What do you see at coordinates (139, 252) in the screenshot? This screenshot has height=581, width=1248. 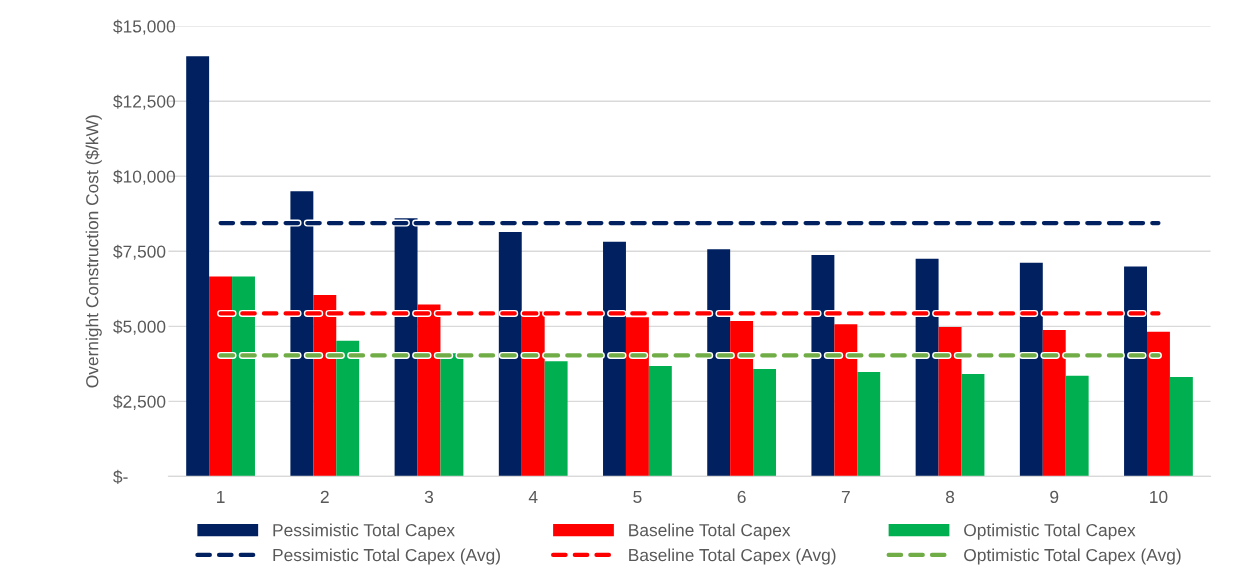 I see `y-tick-label: $7,500` at bounding box center [139, 252].